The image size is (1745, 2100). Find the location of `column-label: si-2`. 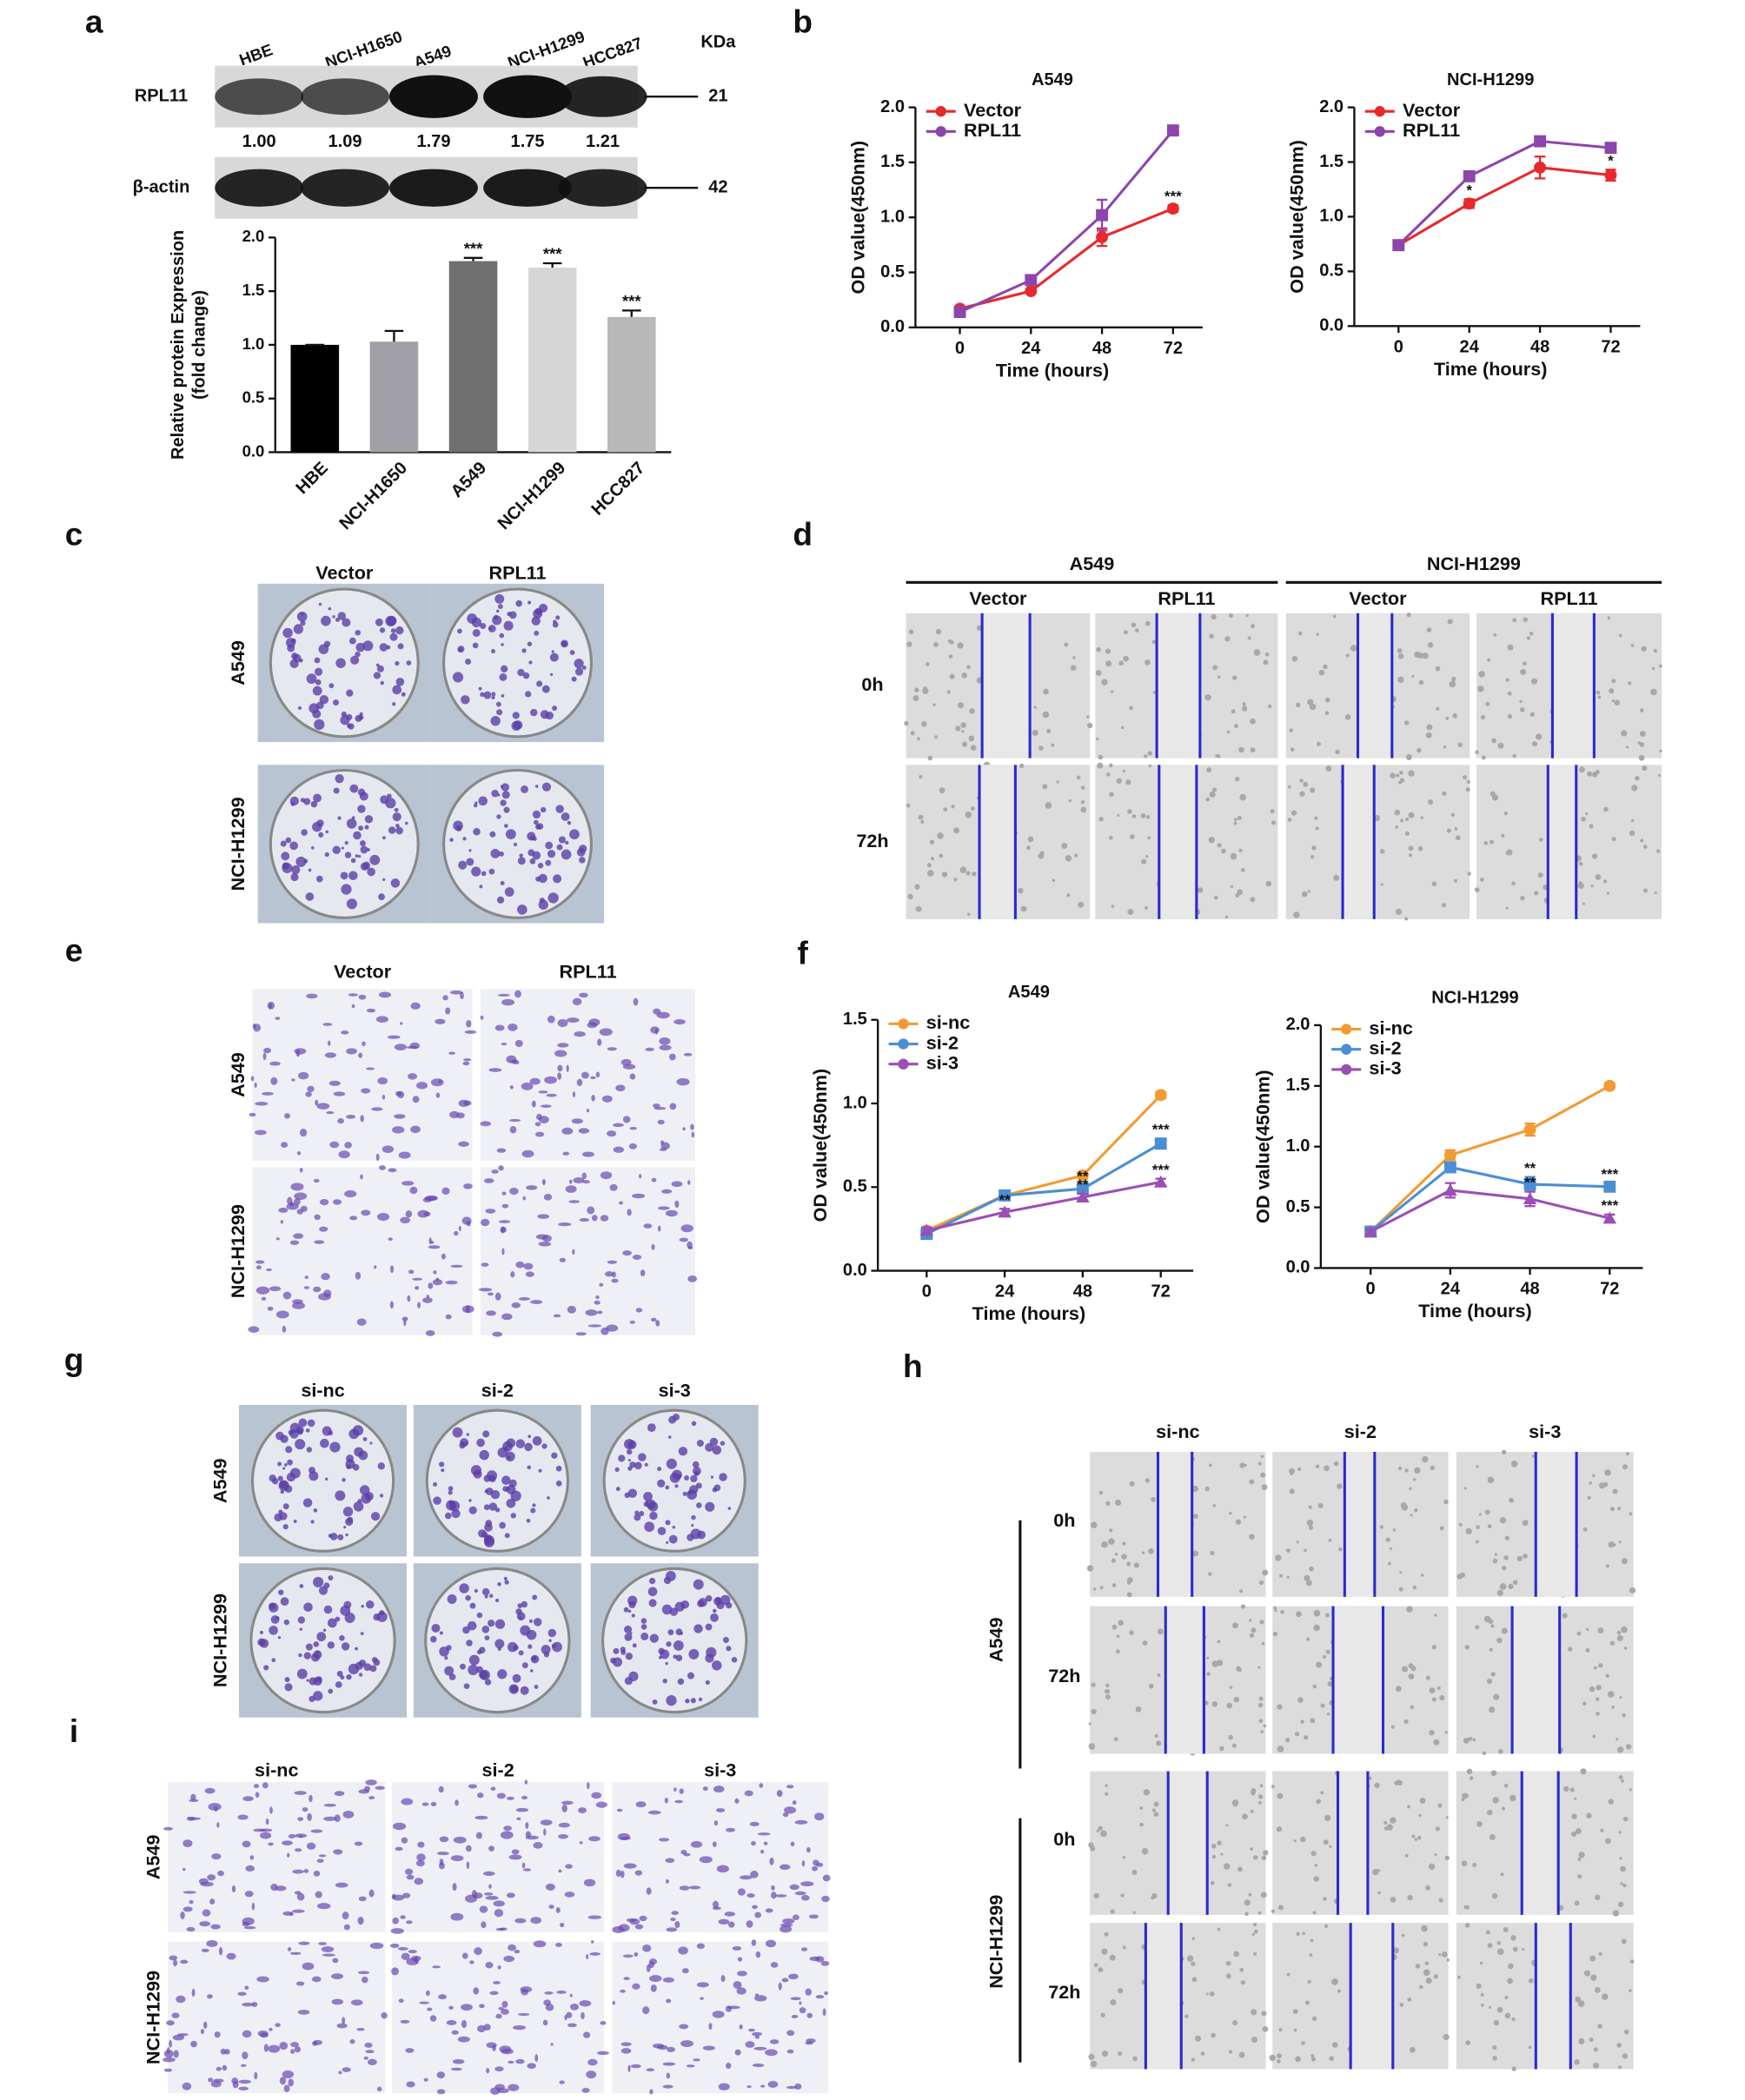

column-label: si-2 is located at coordinates (497, 1390).